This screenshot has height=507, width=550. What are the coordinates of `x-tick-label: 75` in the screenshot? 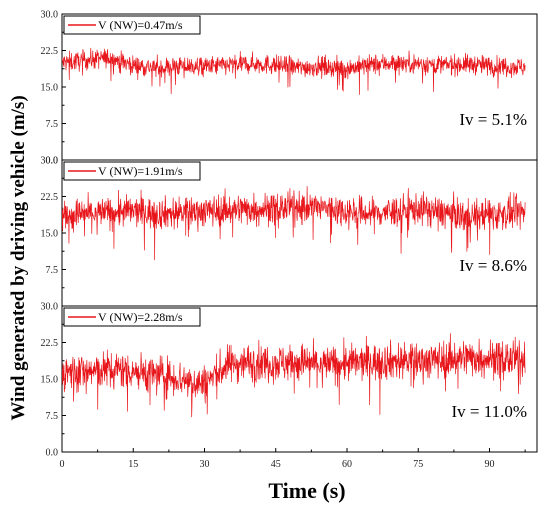 It's located at (418, 464).